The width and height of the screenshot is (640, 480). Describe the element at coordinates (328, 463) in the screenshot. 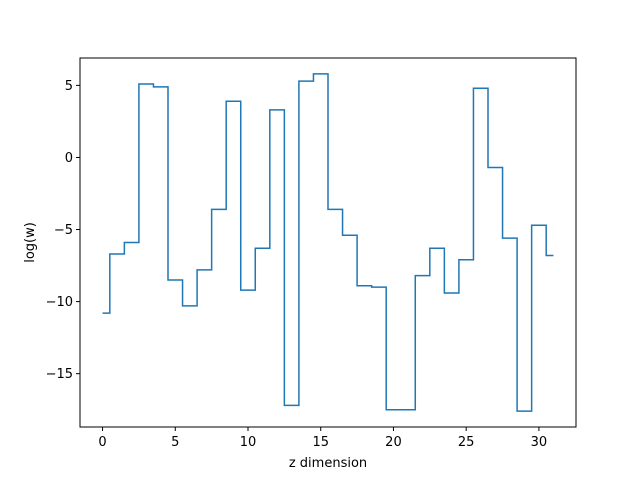

I see `x-axis-label: z dimension` at that location.